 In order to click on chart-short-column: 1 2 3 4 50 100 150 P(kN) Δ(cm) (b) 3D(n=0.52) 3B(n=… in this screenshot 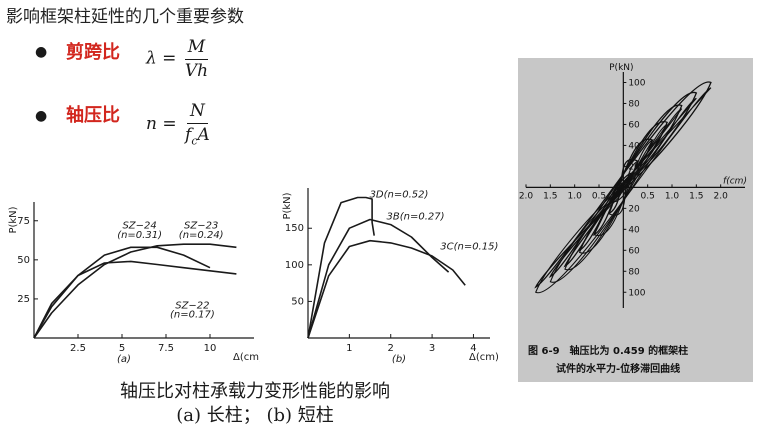, I will do `click(390, 276)`.